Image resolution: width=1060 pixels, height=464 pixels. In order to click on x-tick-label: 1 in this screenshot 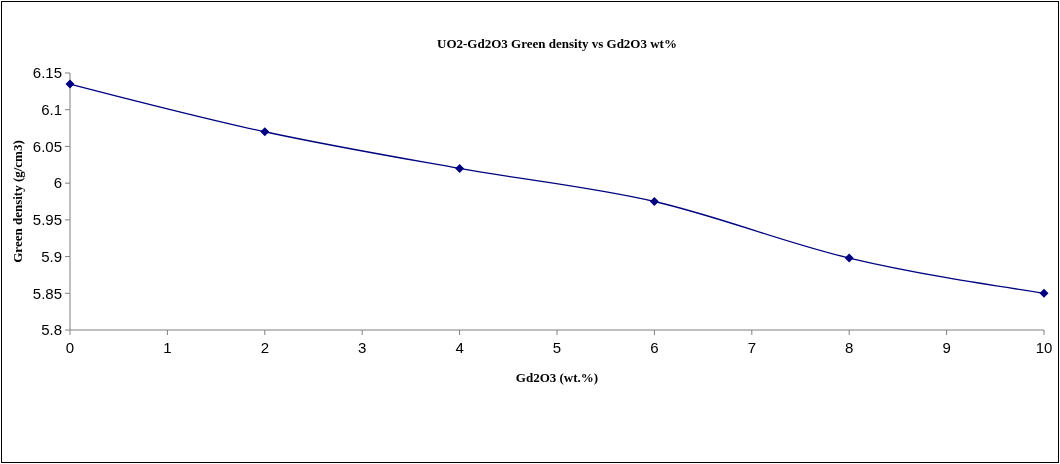, I will do `click(167, 347)`.